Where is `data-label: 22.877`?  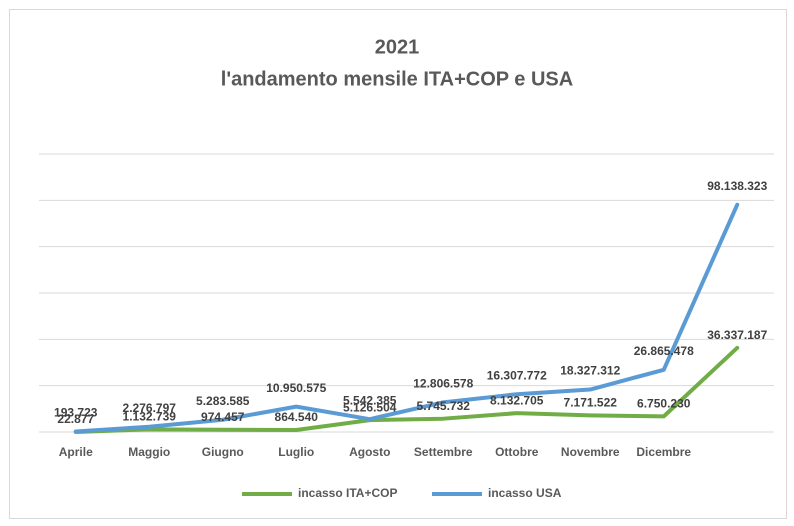 data-label: 22.877 is located at coordinates (75, 419).